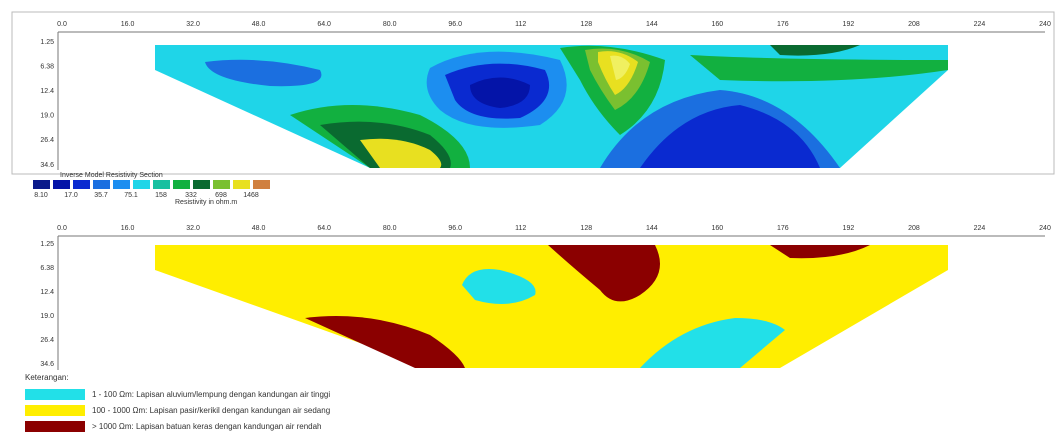  Describe the element at coordinates (101, 195) in the screenshot. I see `colorbar-label: 35.7` at that location.